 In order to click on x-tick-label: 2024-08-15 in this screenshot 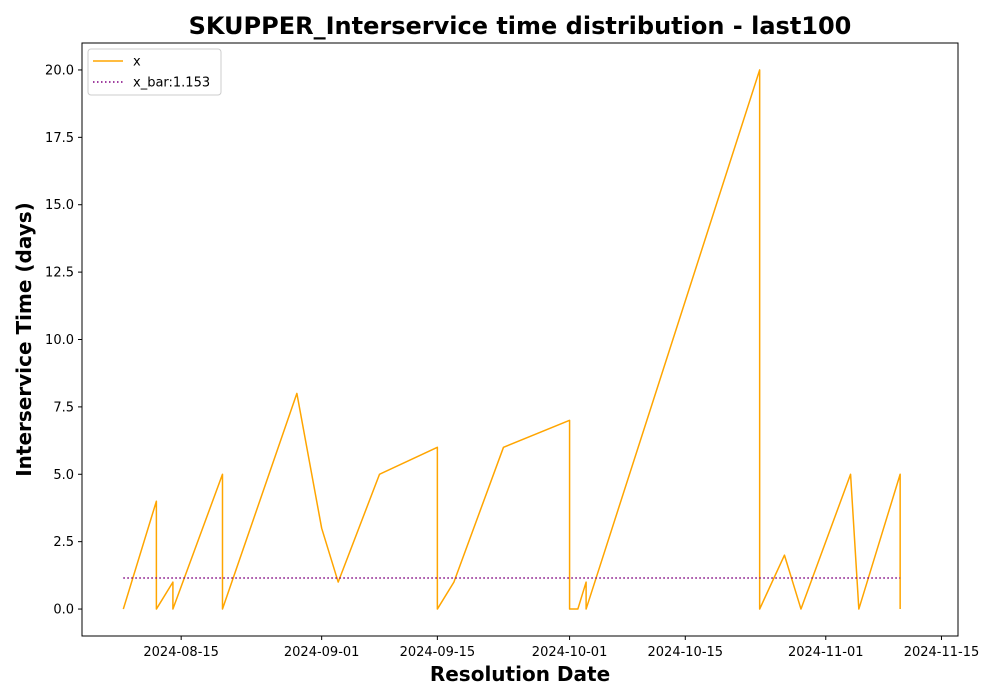, I will do `click(181, 652)`.